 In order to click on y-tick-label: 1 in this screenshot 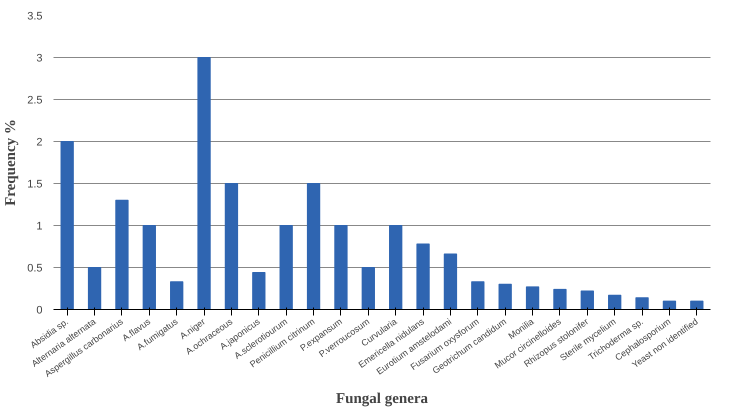, I will do `click(39, 226)`.